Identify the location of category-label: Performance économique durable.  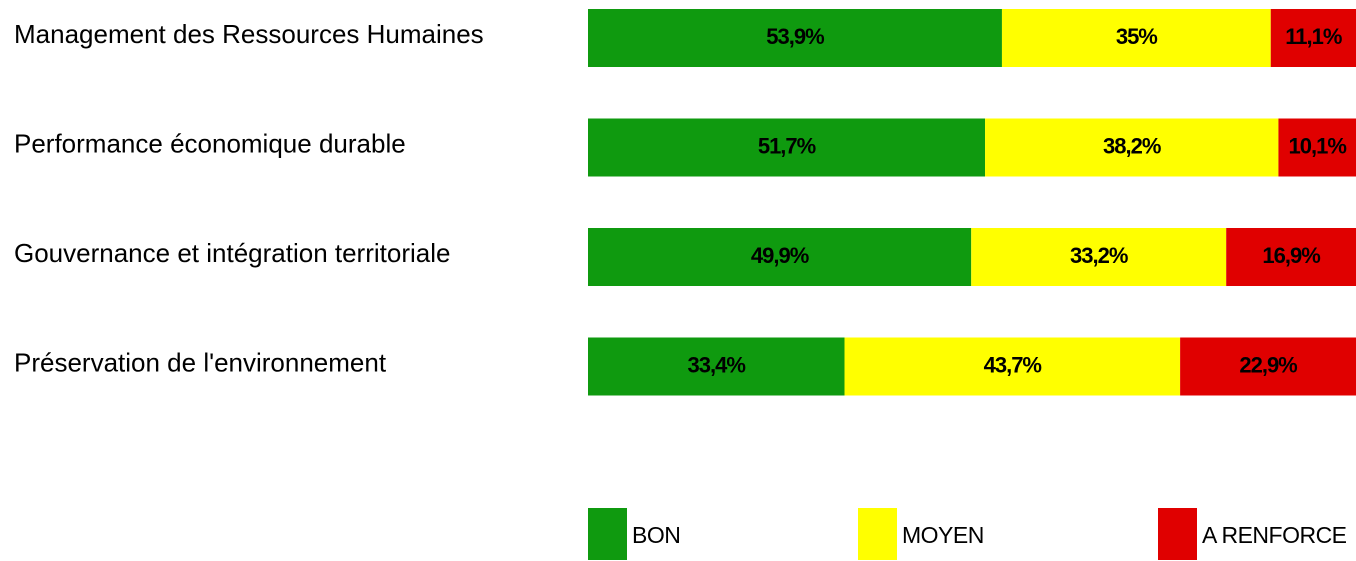
(210, 143).